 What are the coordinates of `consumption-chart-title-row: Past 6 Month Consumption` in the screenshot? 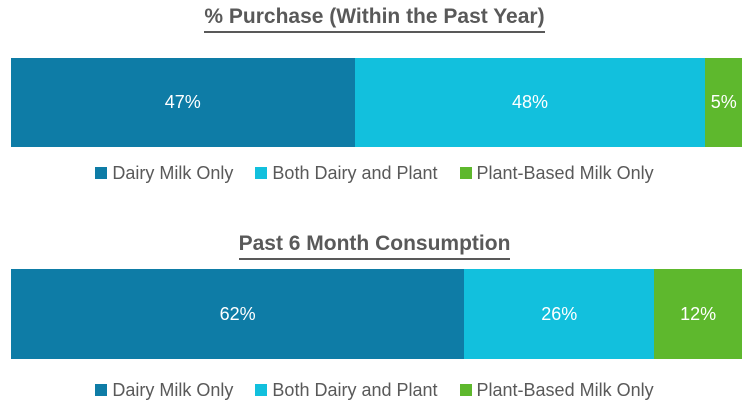 It's located at (374, 246).